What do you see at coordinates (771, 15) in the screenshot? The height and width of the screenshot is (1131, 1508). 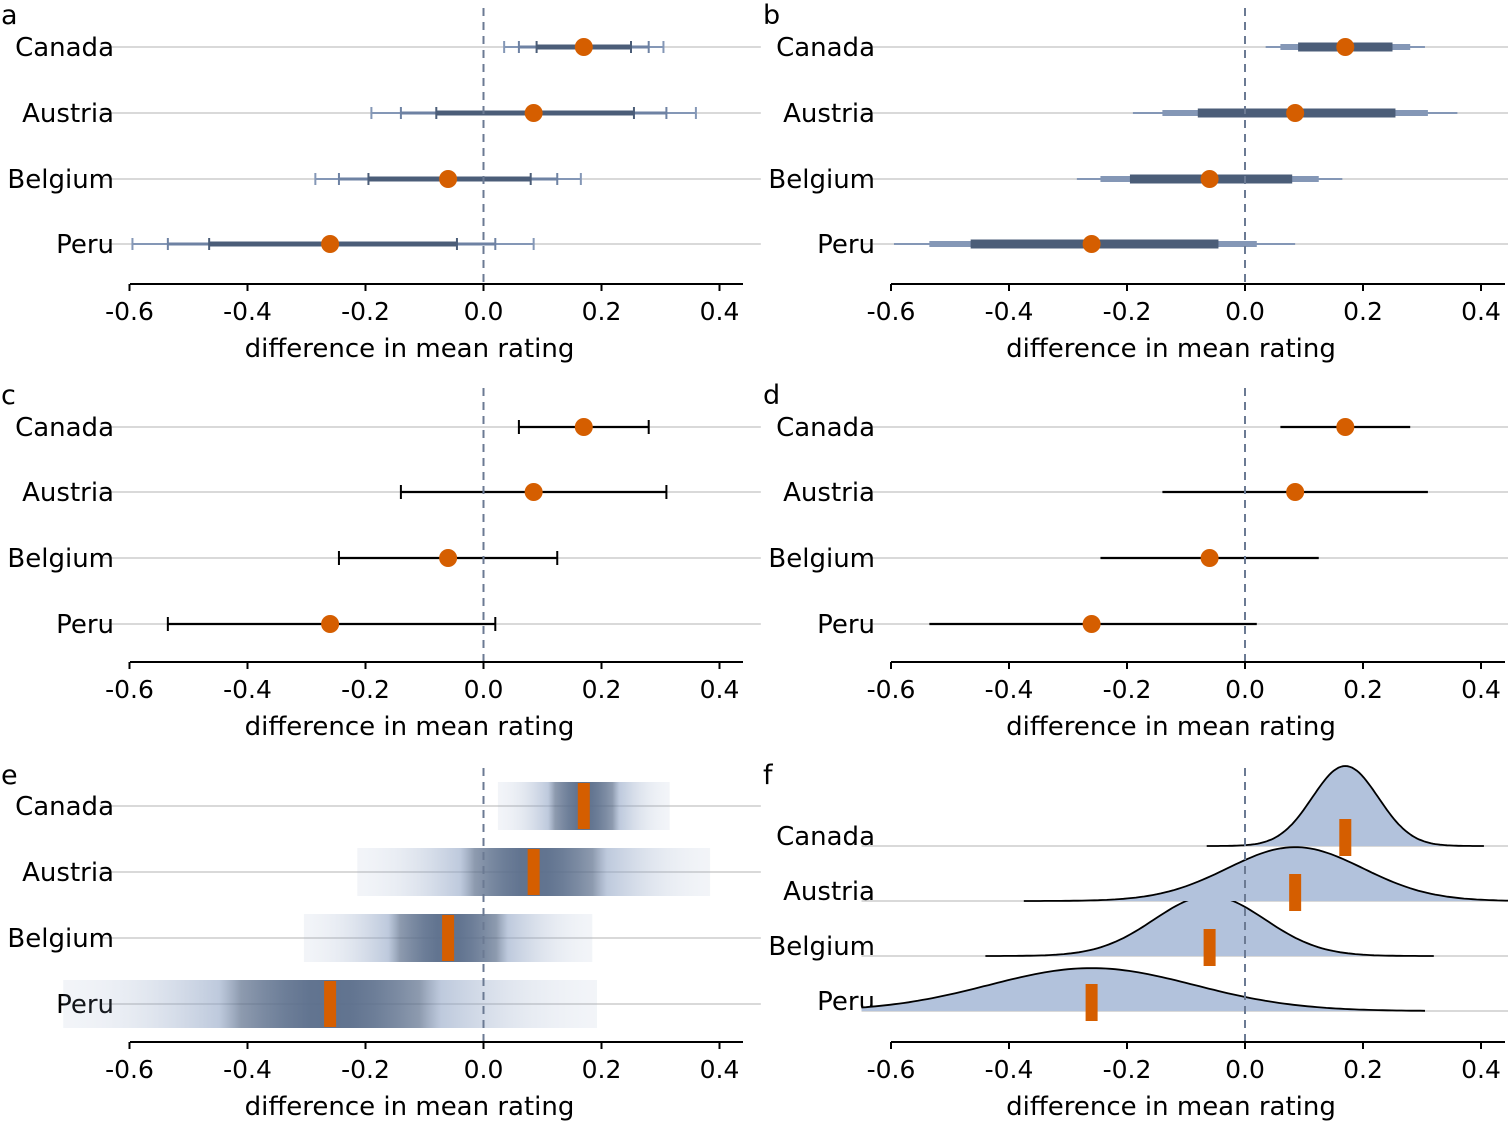 I see `panel-label: b` at bounding box center [771, 15].